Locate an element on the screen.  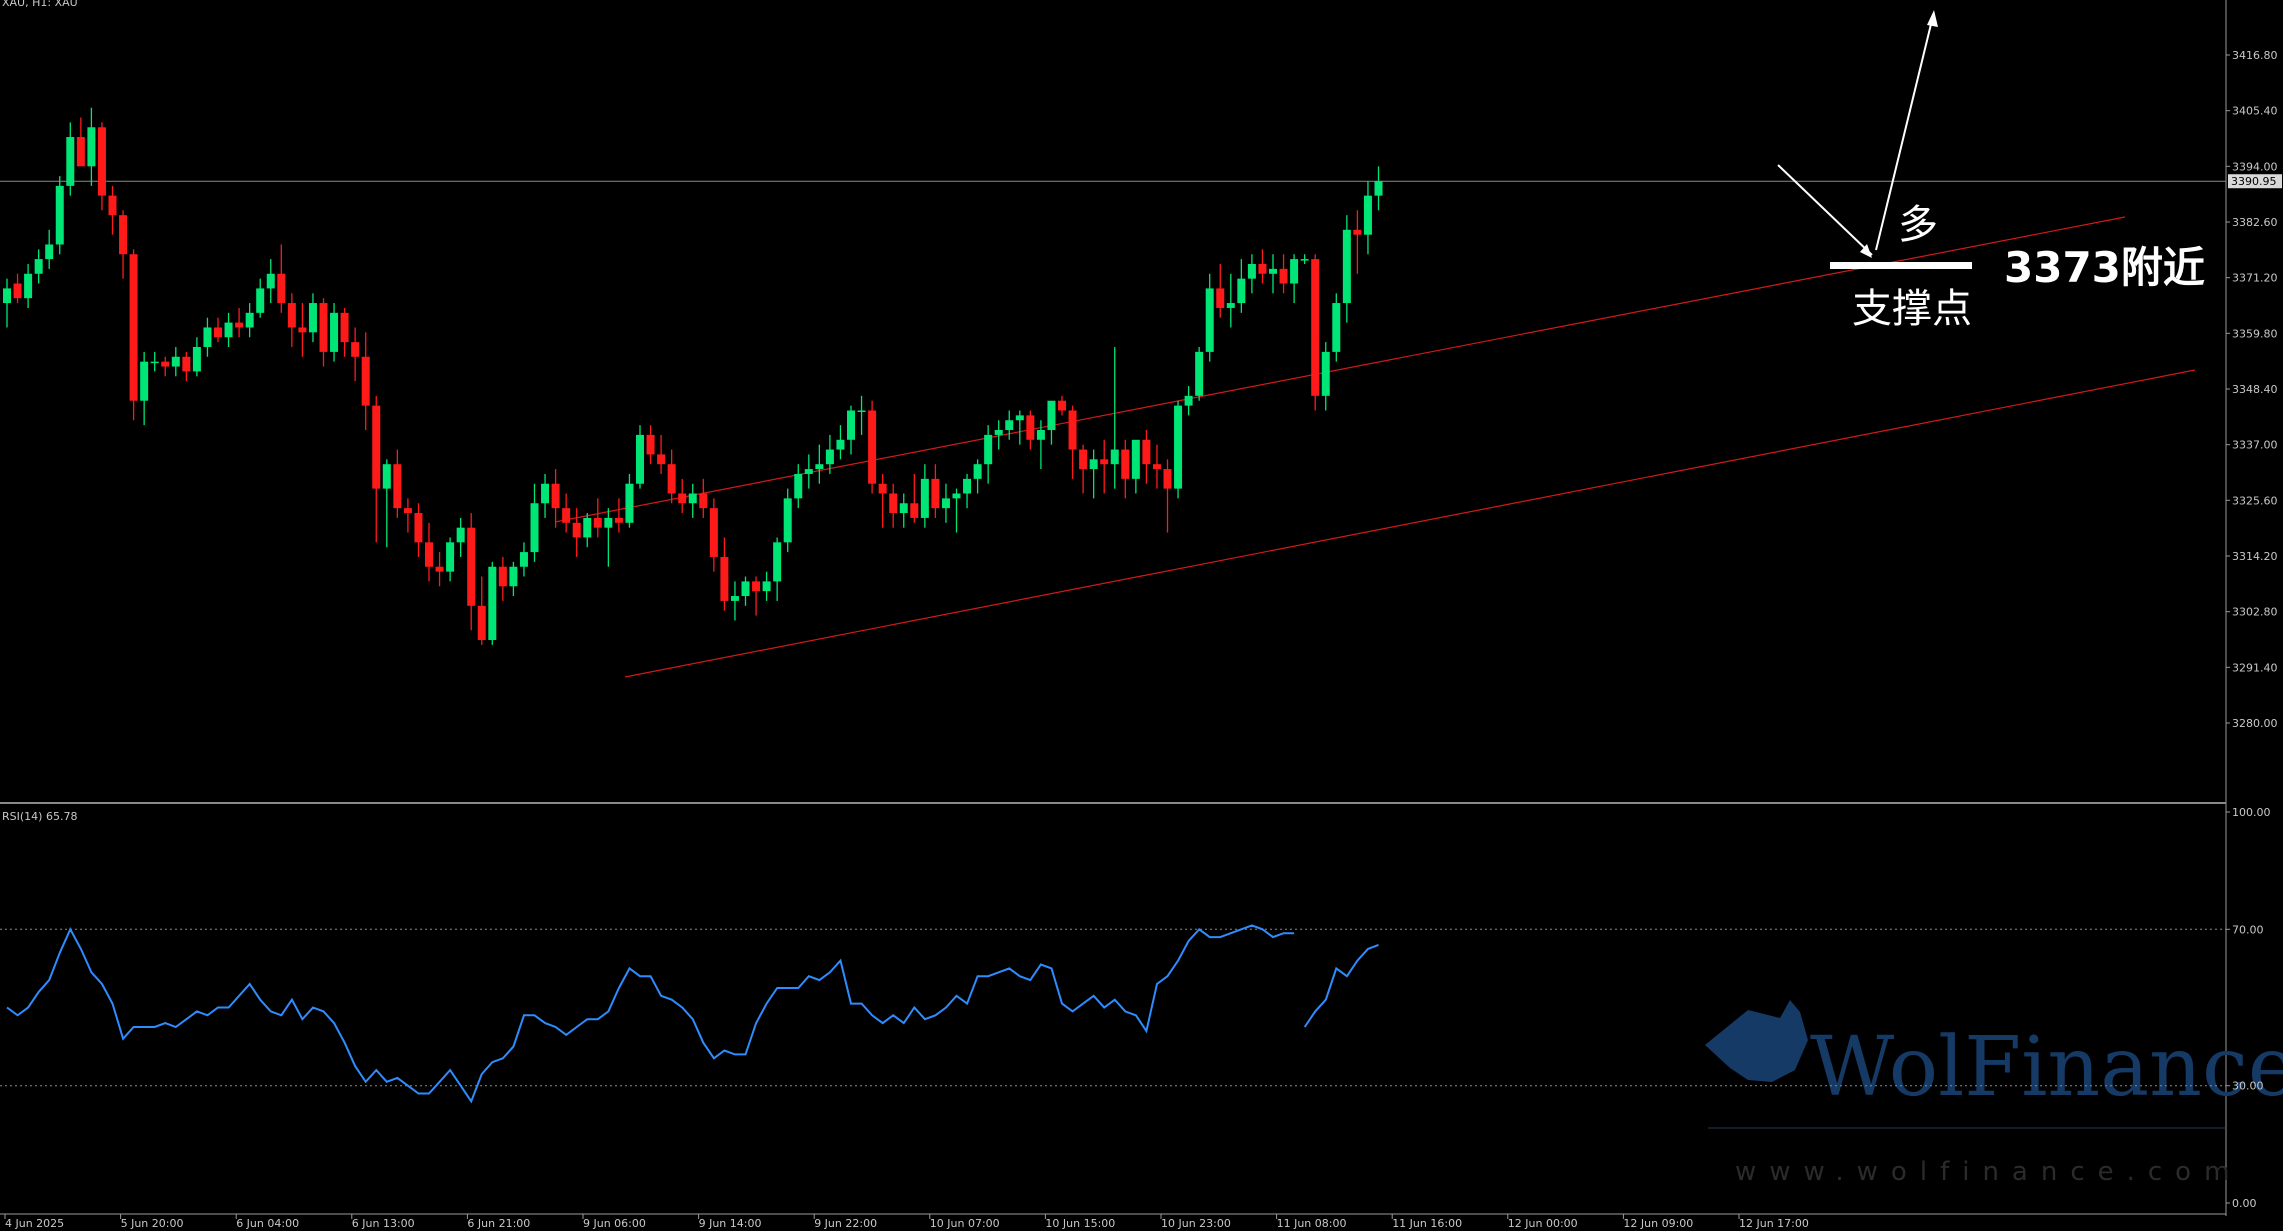
rsi-tick-label: 30.00 is located at coordinates (2248, 1086).